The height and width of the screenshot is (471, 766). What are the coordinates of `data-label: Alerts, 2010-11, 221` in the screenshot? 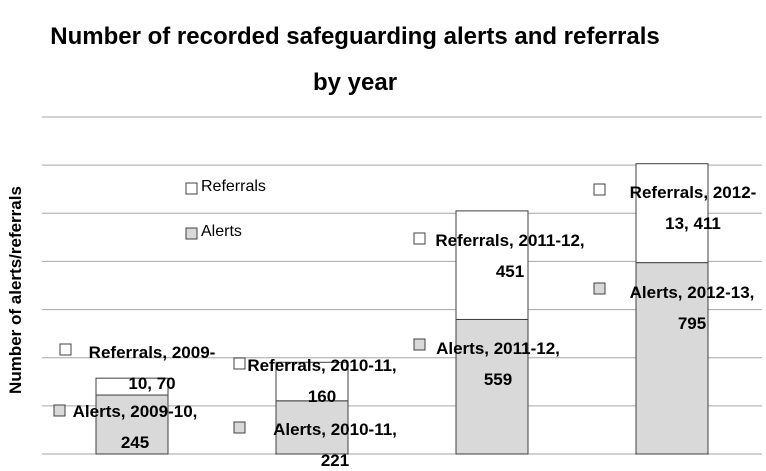 It's located at (335, 445).